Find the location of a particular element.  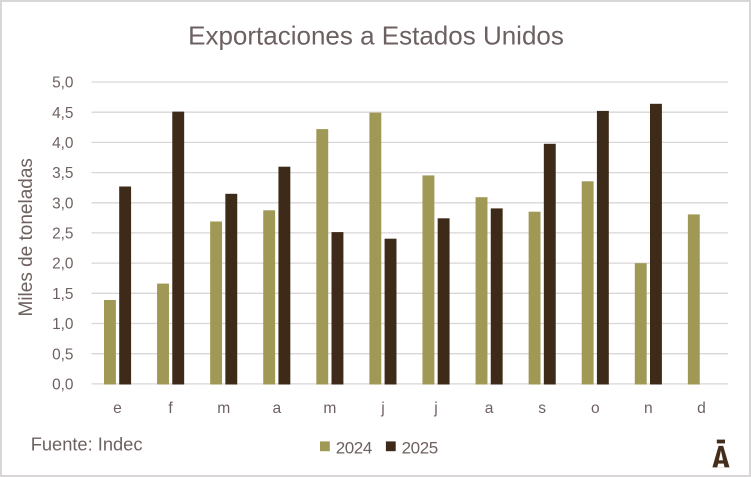

svg-text: Miles de toneladas is located at coordinates (26, 237).